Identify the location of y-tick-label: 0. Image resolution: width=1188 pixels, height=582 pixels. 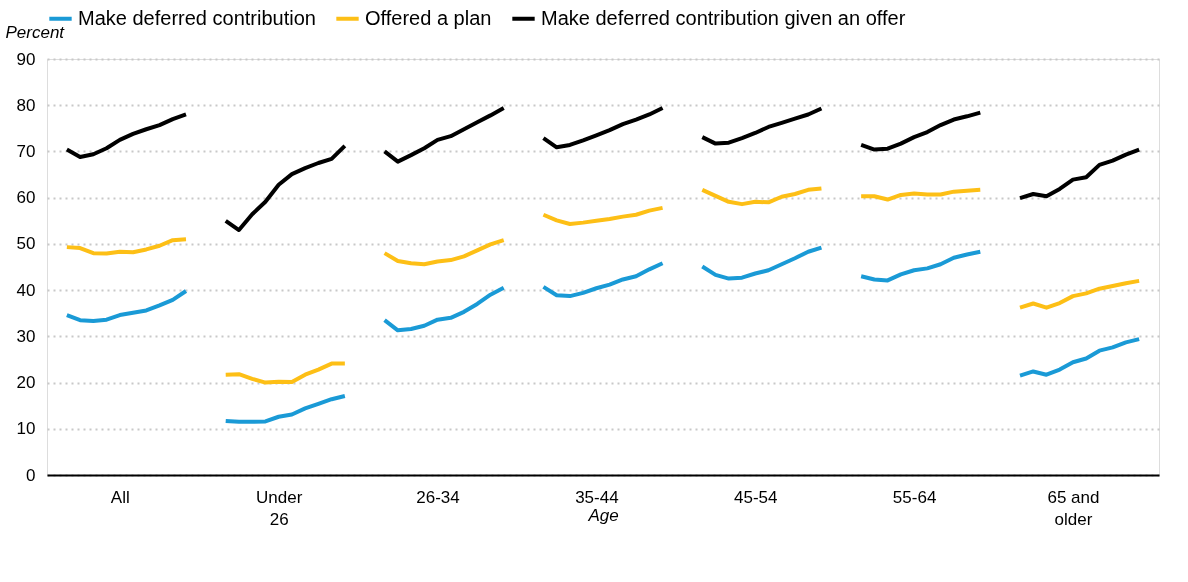
(31, 475).